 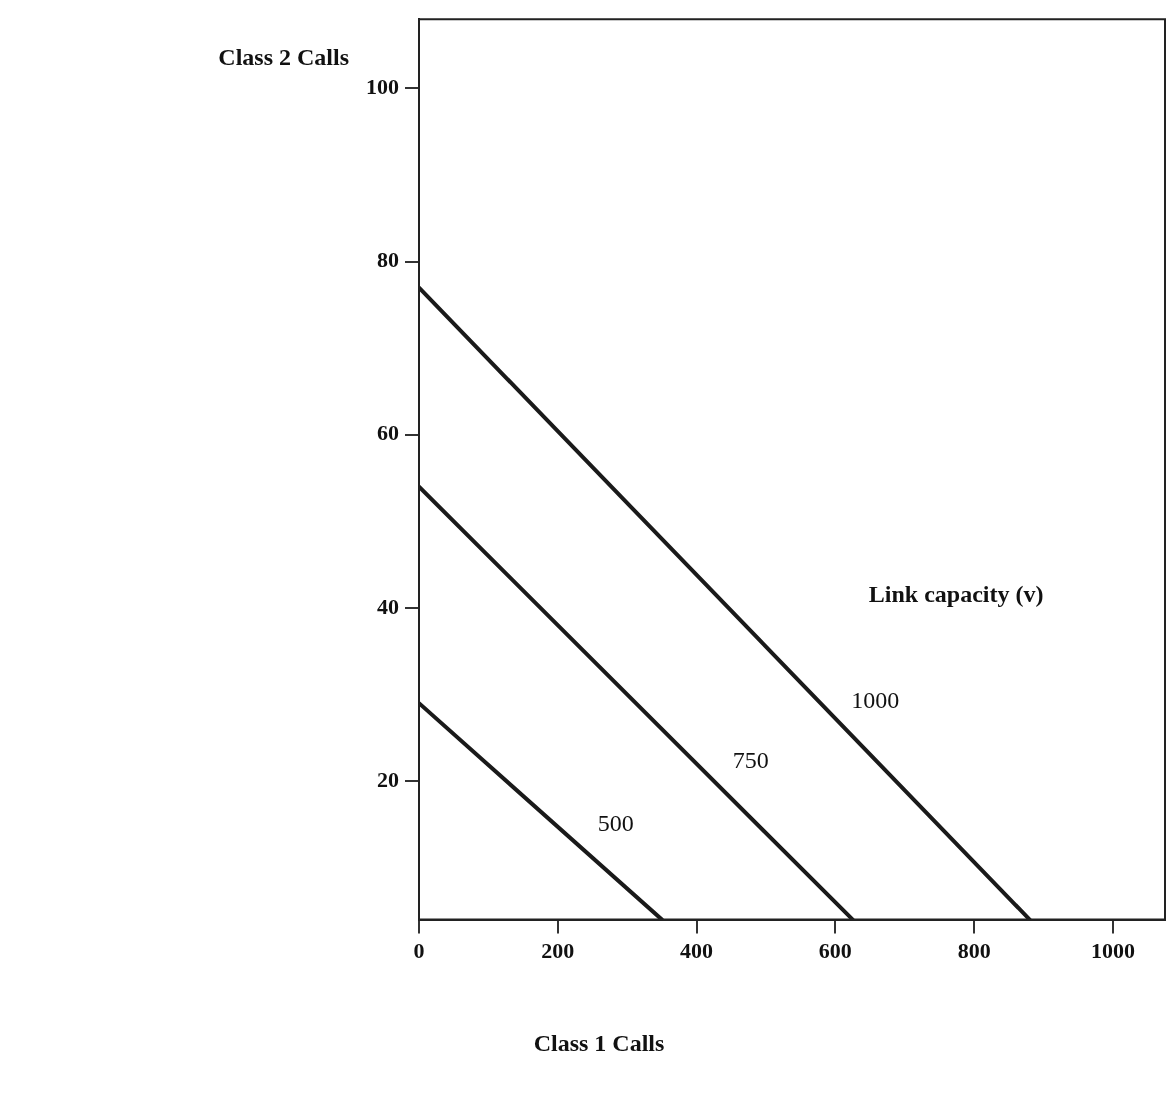 What do you see at coordinates (283, 57) in the screenshot?
I see `y-axis-title: Class 2 Calls` at bounding box center [283, 57].